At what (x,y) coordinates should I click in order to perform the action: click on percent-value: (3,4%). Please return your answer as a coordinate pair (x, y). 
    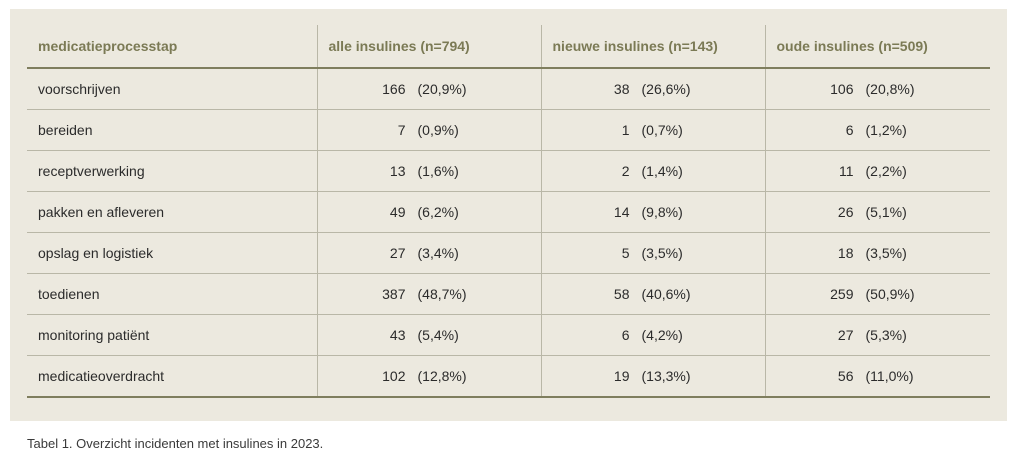
    Looking at the image, I should click on (438, 253).